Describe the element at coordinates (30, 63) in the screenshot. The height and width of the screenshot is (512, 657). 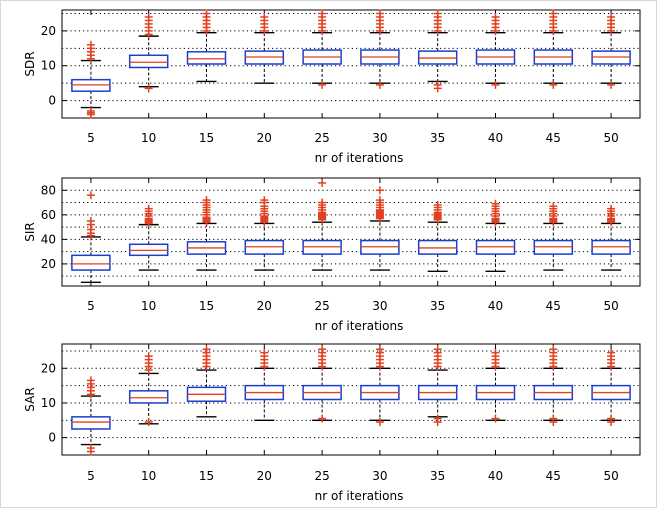
I see `y-axis-label: SDR` at that location.